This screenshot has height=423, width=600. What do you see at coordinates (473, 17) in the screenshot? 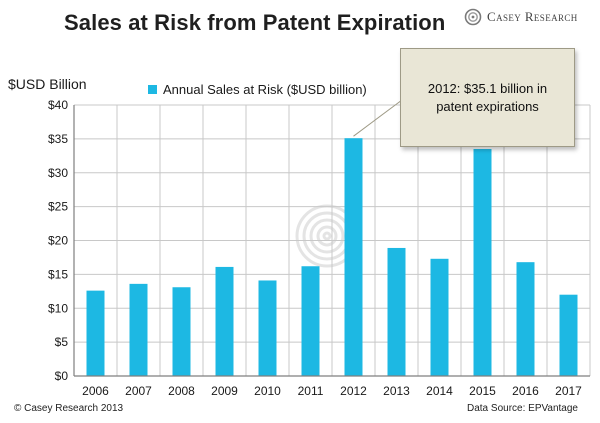
I see `brand-emblem-icon` at bounding box center [473, 17].